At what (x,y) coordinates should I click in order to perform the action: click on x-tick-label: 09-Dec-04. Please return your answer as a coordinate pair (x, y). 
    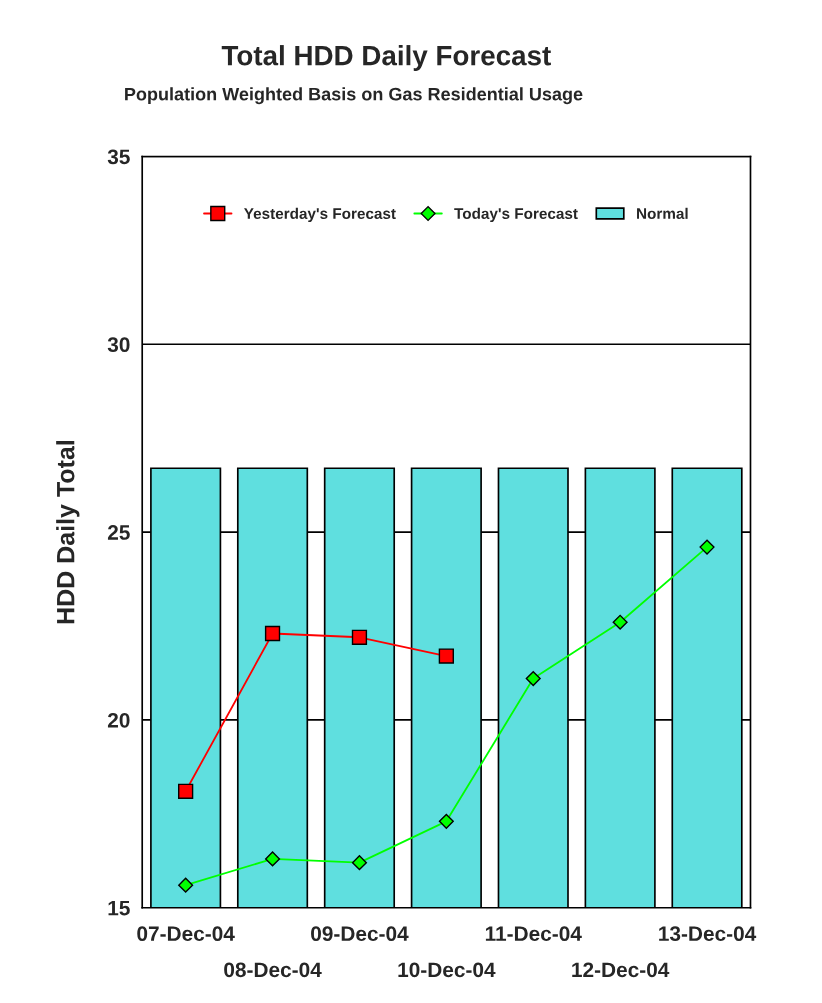
    Looking at the image, I should click on (360, 934).